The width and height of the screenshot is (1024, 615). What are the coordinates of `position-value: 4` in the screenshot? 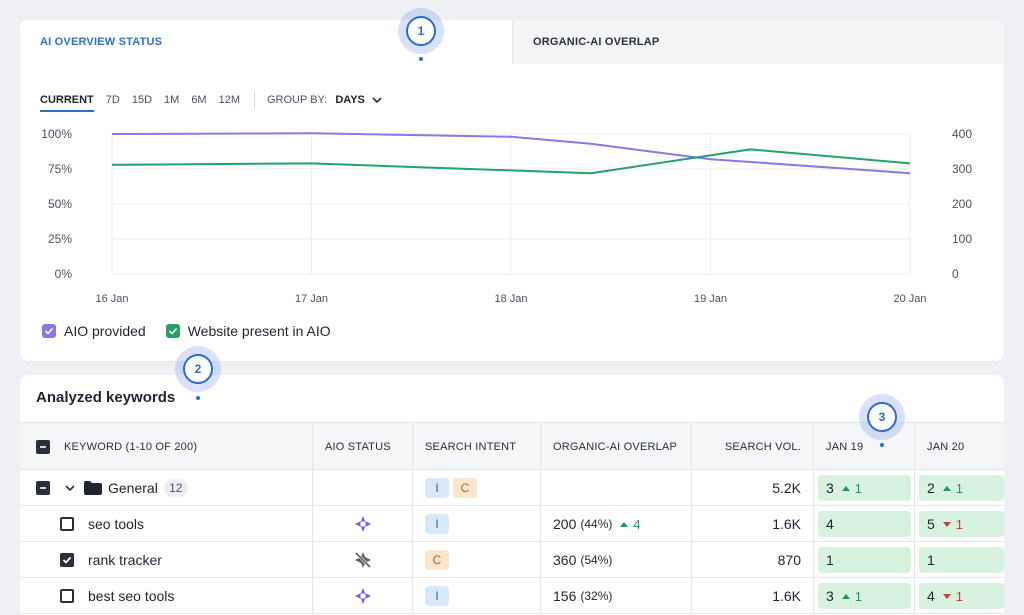 It's located at (830, 524).